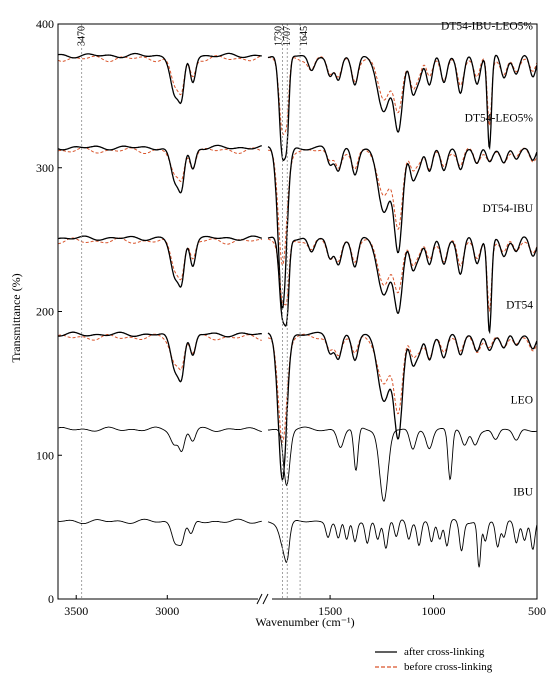  What do you see at coordinates (82, 36) in the screenshot?
I see `marker-label-3470: 3470` at bounding box center [82, 36].